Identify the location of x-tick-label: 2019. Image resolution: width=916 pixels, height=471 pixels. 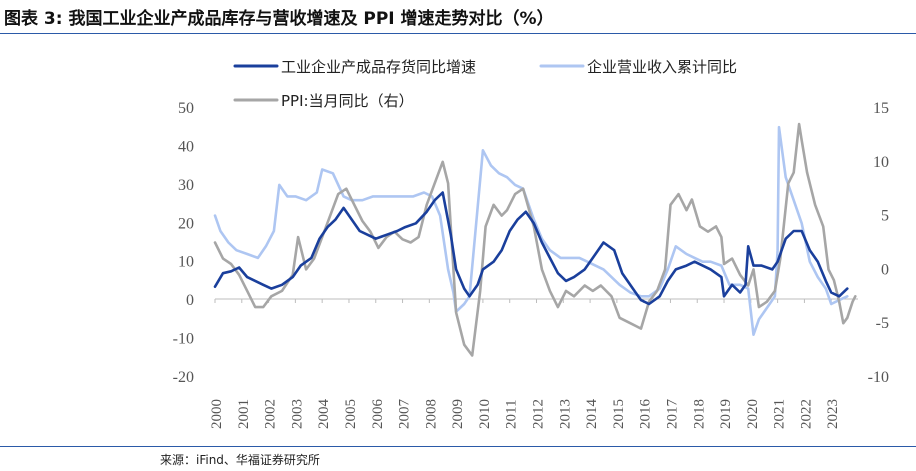
(726, 414).